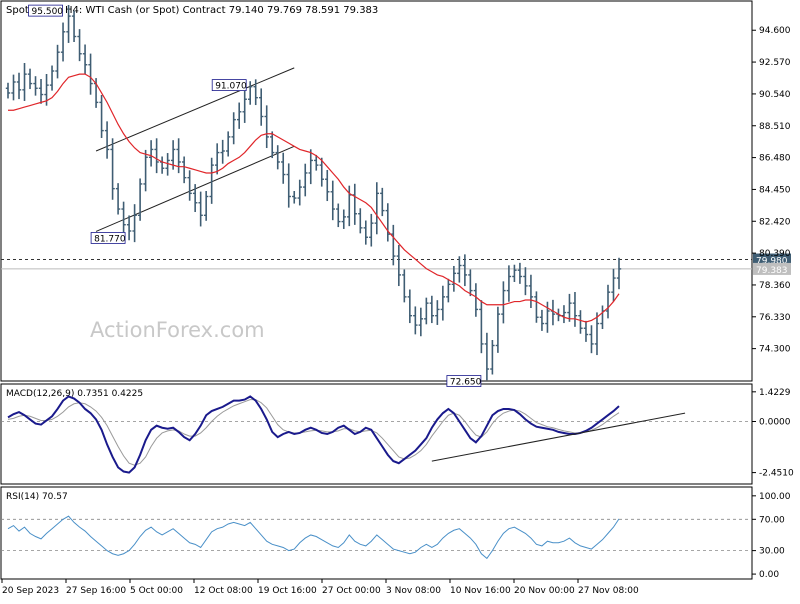  What do you see at coordinates (313, 432) in the screenshot?
I see `macd-signal-line` at bounding box center [313, 432].